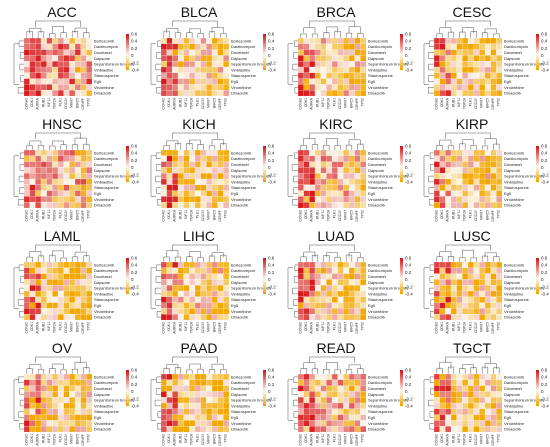  I want to click on column-dendrogram, so click(332, 253).